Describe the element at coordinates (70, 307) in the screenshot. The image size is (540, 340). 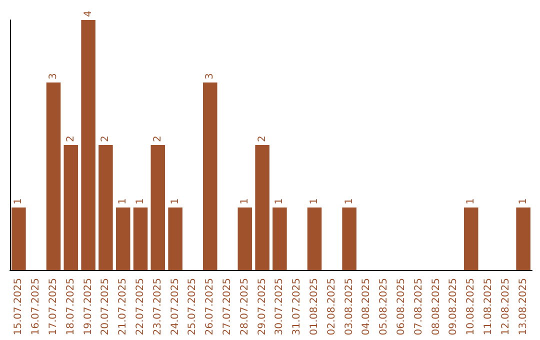
I see `x-tick-label: 18.07.2025` at that location.